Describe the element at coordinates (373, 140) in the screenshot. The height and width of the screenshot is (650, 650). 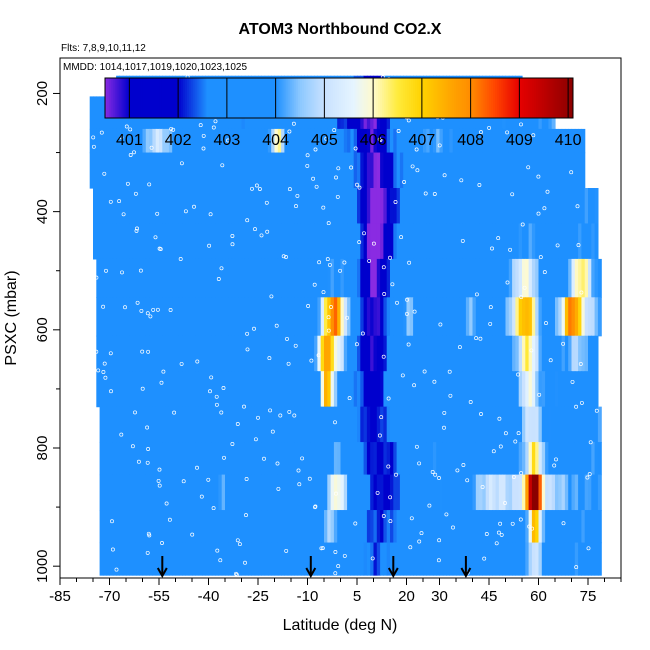
I see `colorbar-tick-label: 406` at that location.